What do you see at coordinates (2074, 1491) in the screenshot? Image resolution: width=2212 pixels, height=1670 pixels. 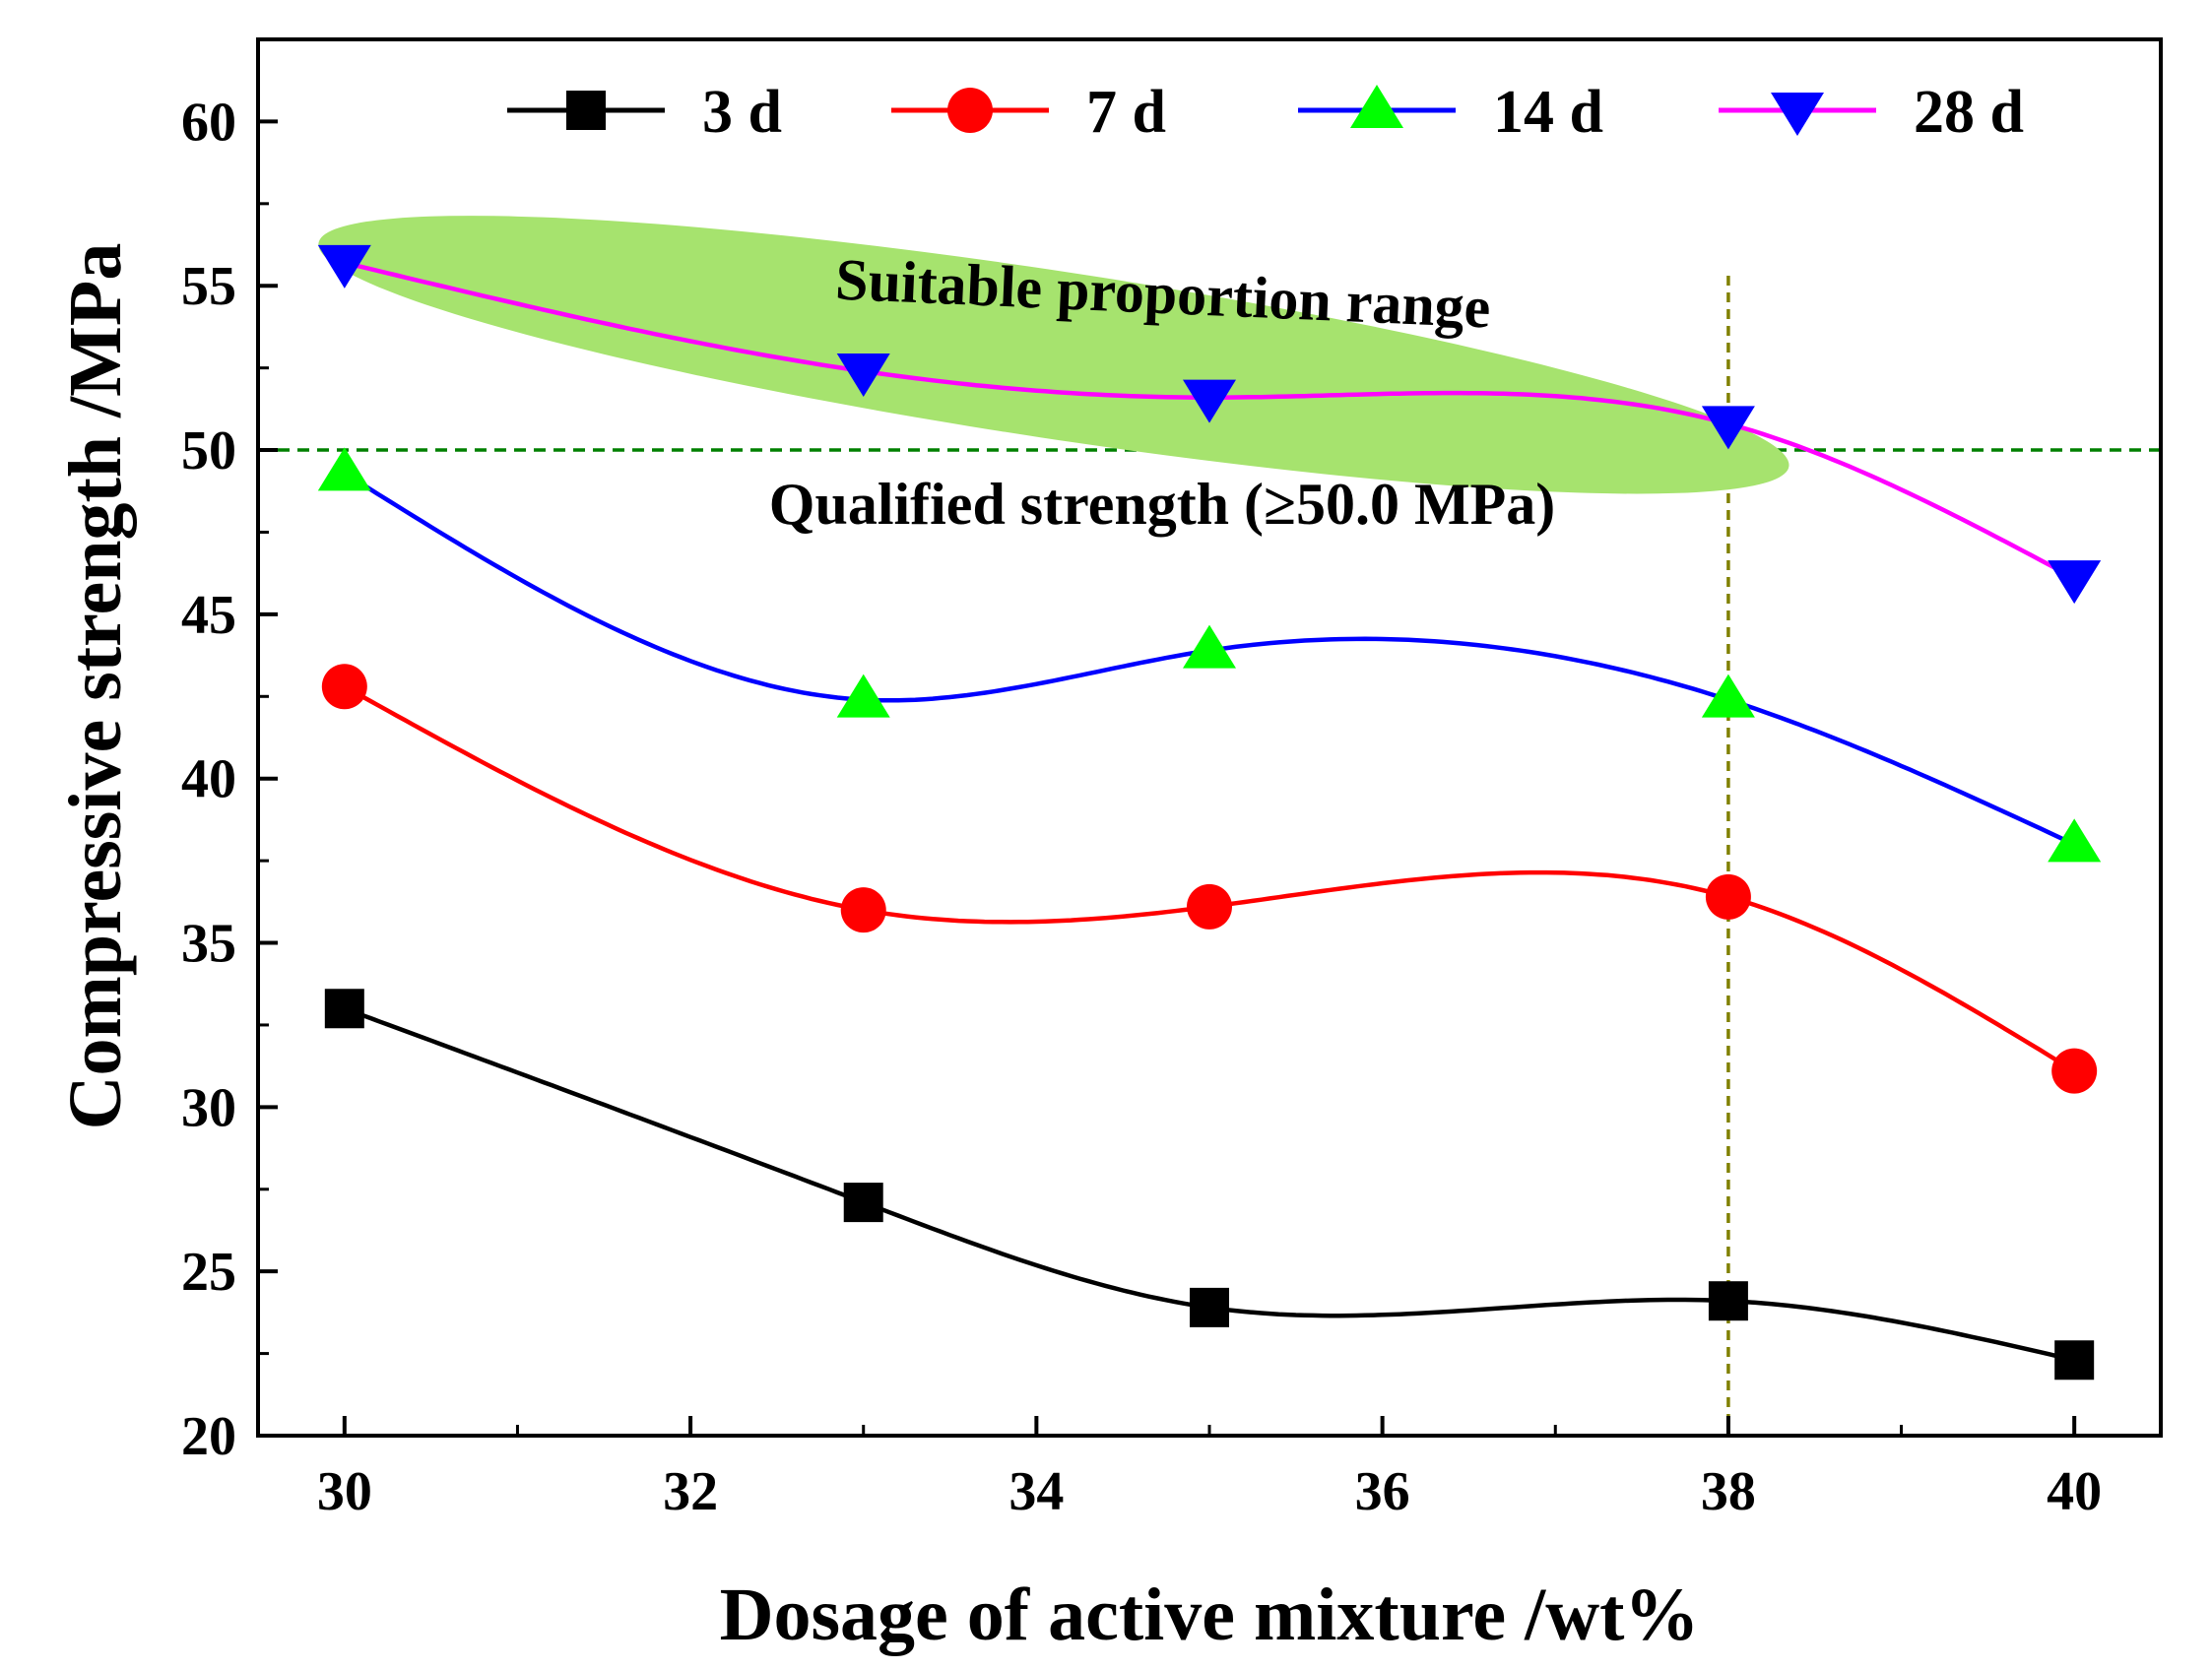 I see `x-tick-label: 40` at bounding box center [2074, 1491].